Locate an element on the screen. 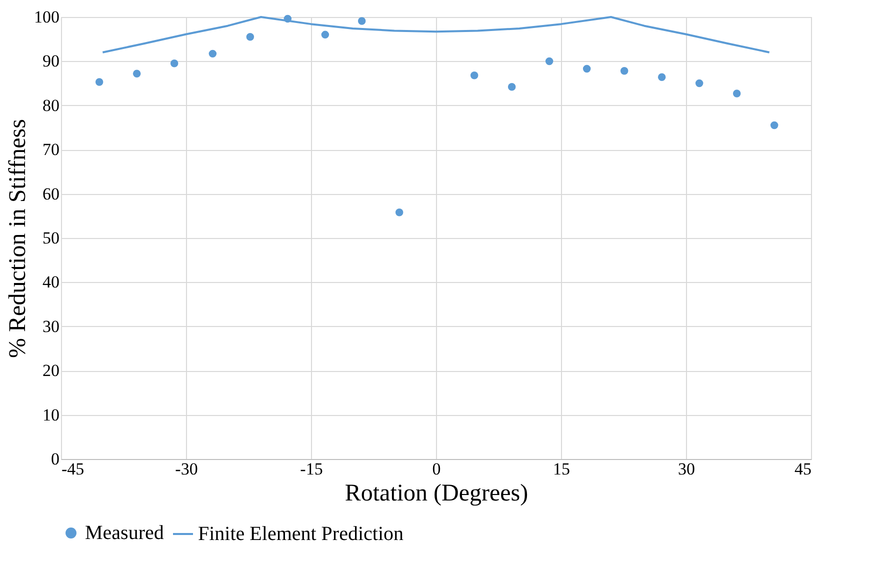  x-tick-label: -30 is located at coordinates (186, 469).